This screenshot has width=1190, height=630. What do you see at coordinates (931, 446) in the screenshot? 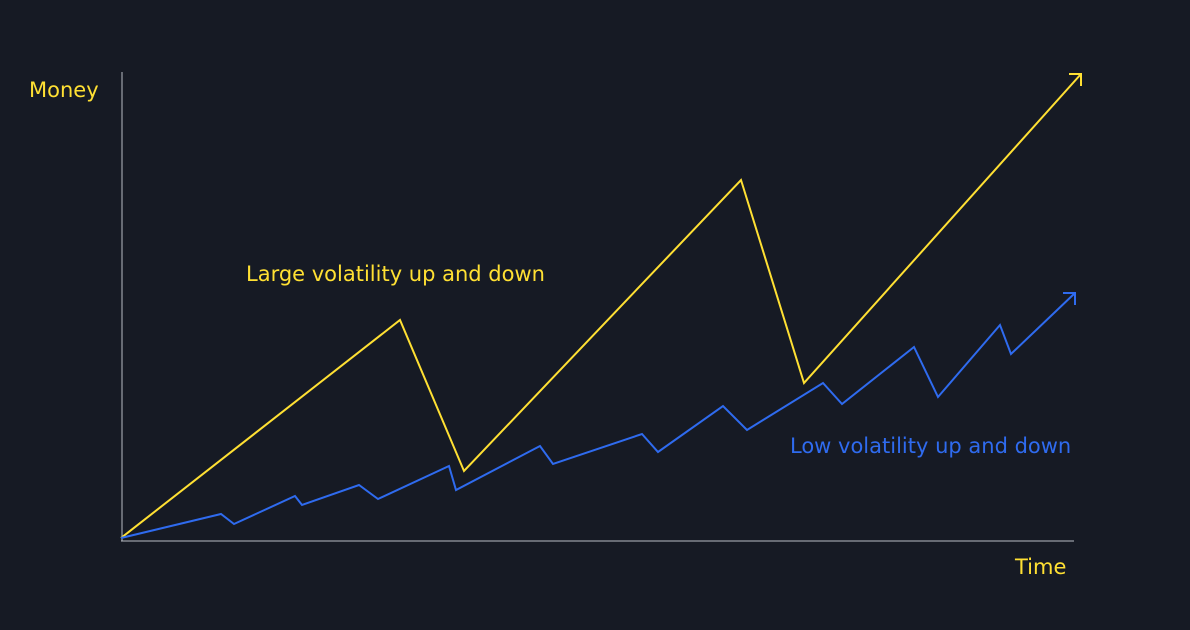
I see `low-volatility-annotation: Low volatility up and down` at bounding box center [931, 446].